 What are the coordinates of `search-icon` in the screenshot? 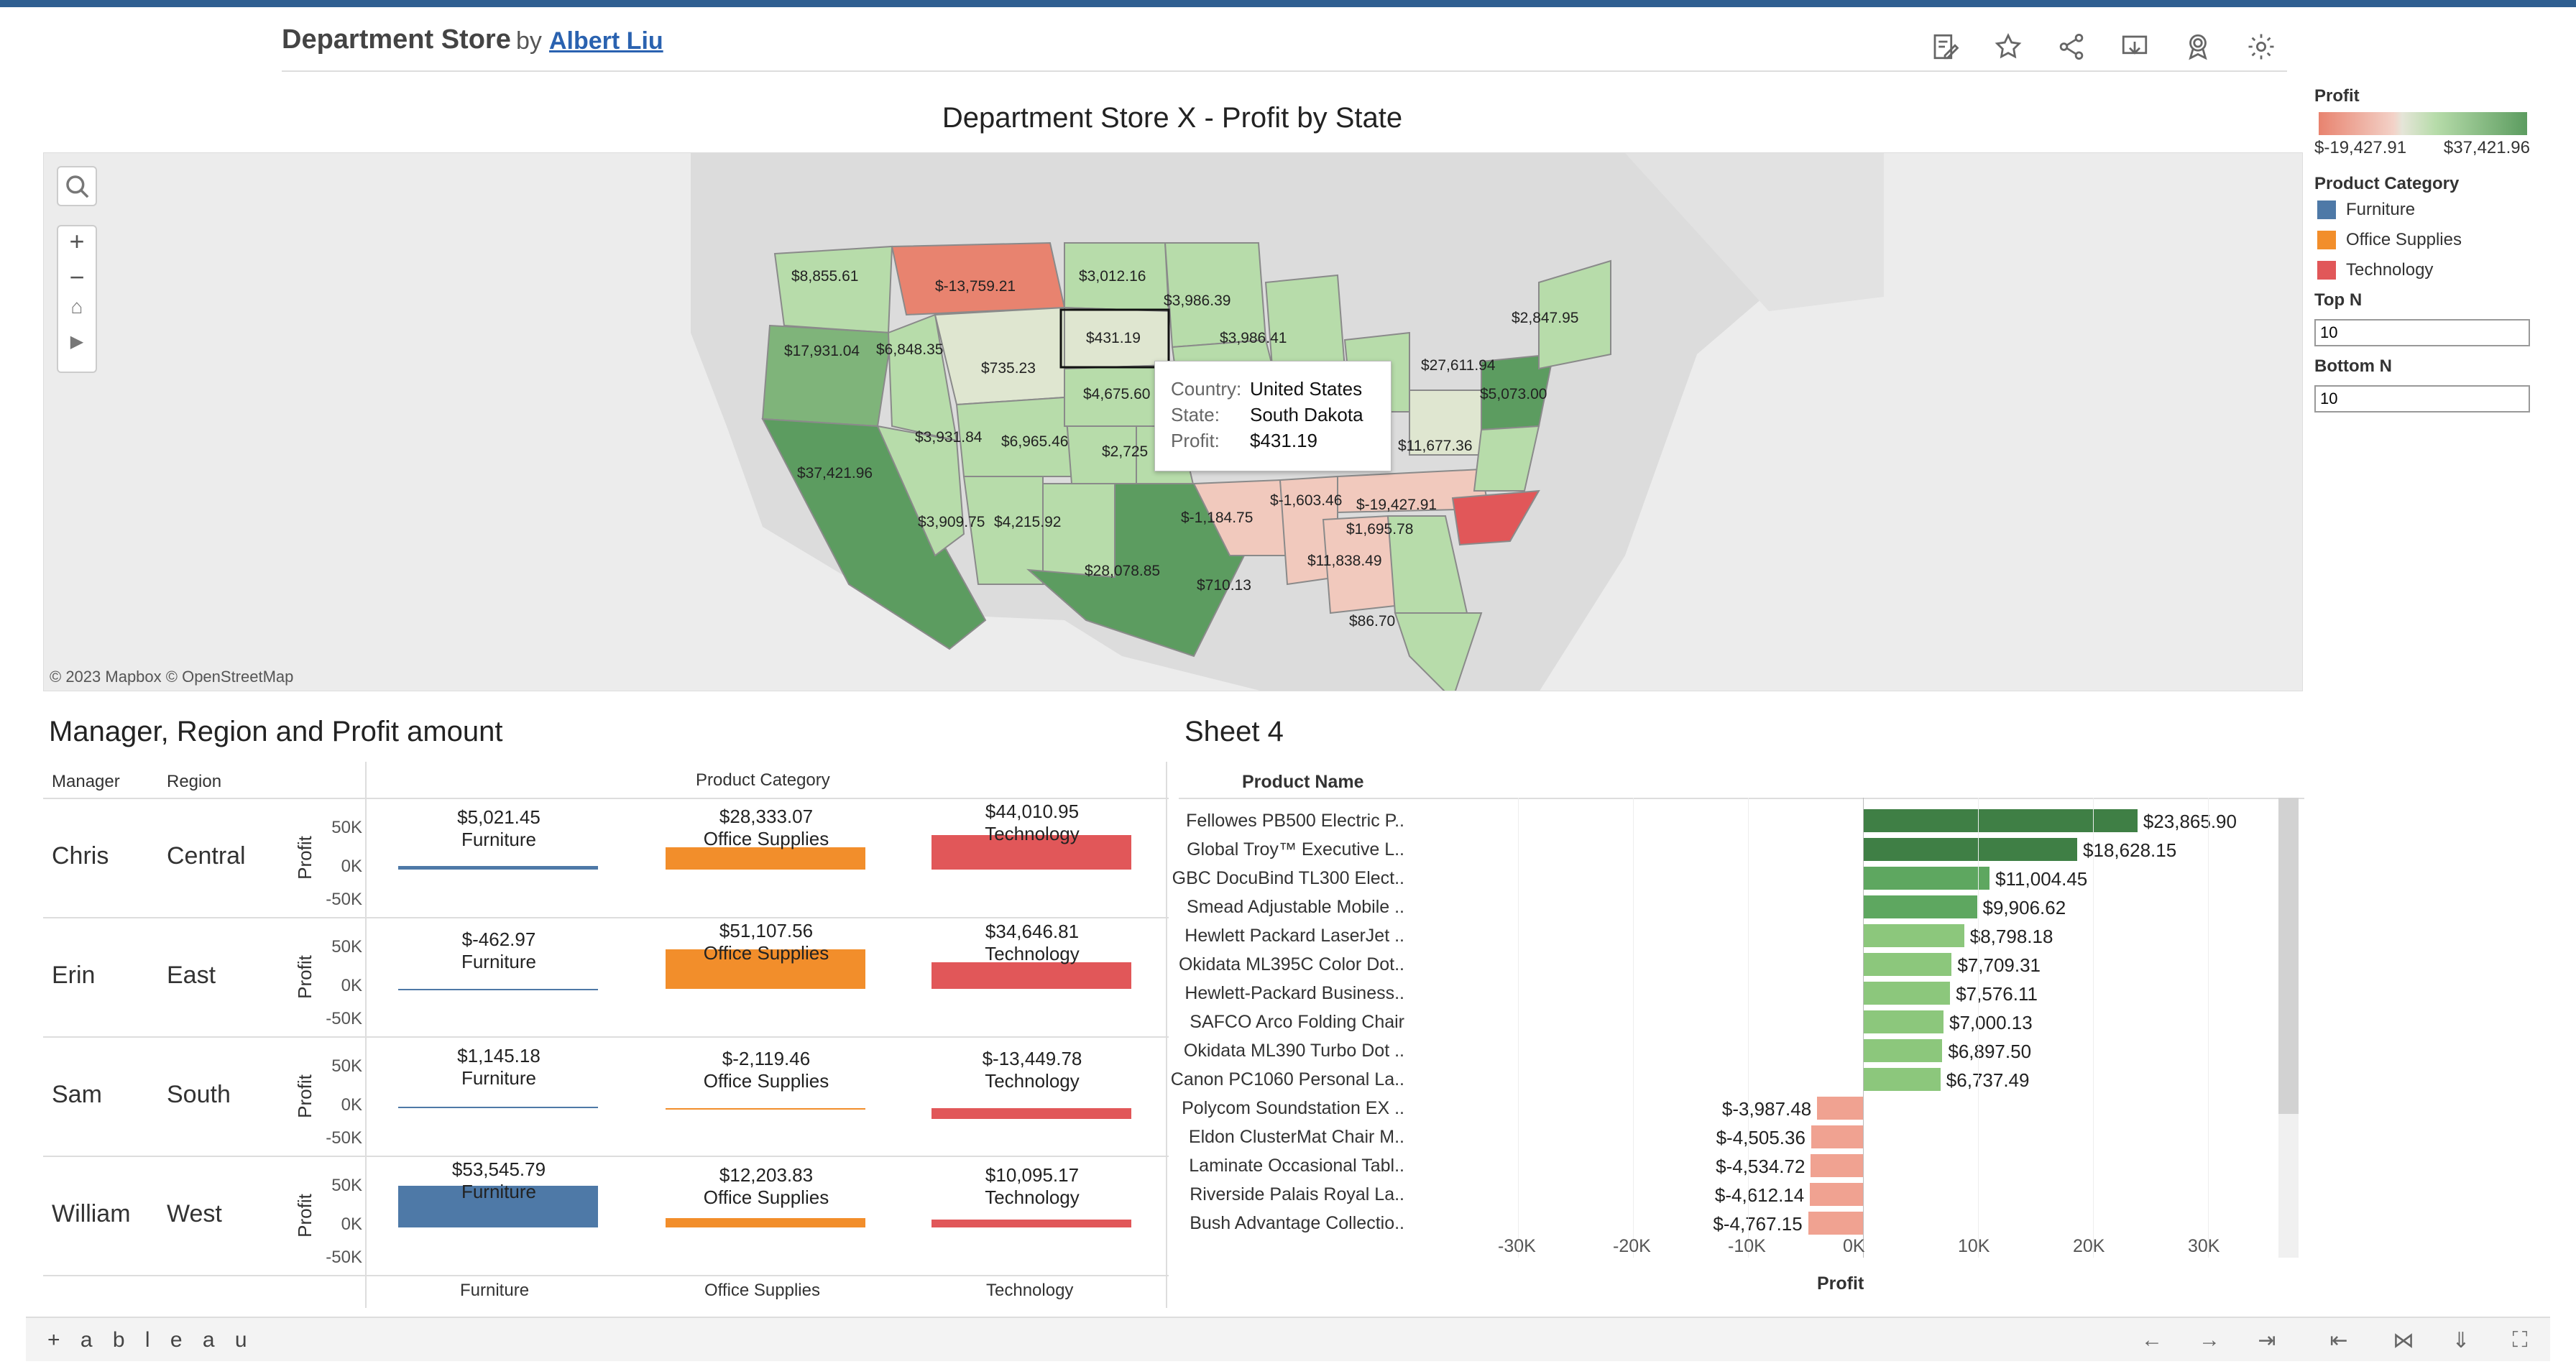 It's located at (77, 187).